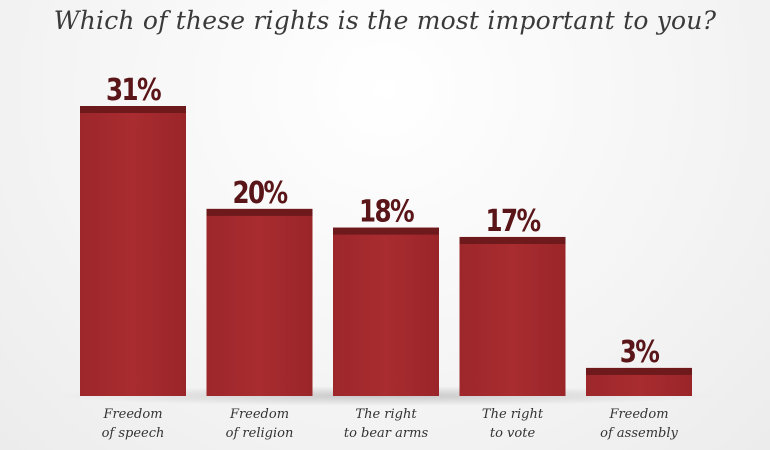 The image size is (770, 450). What do you see at coordinates (640, 353) in the screenshot?
I see `value-label-4: 3%` at bounding box center [640, 353].